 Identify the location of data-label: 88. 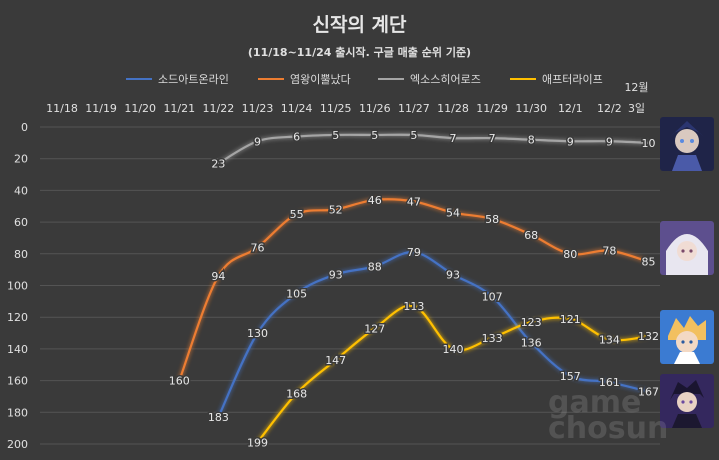
(375, 266).